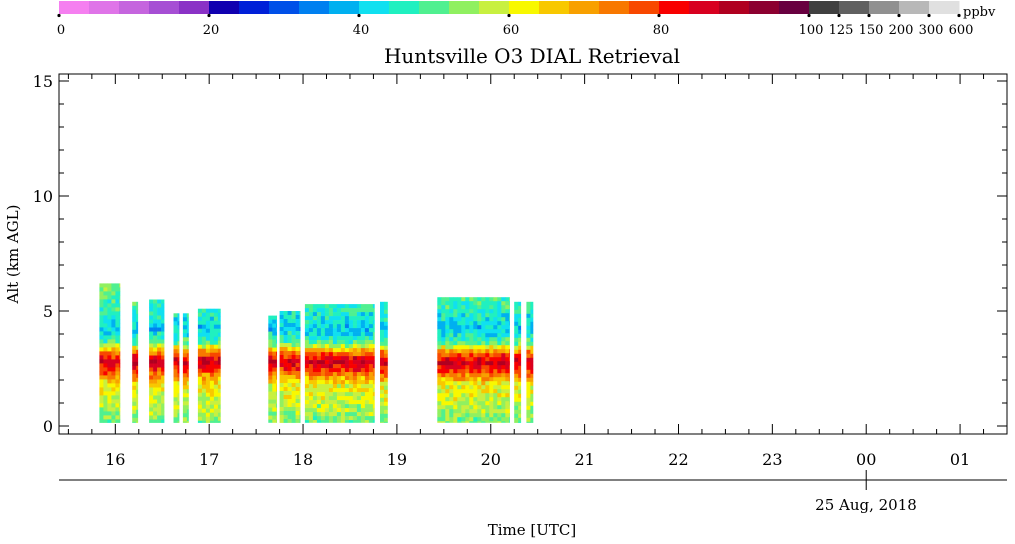 Image resolution: width=1015 pixels, height=544 pixels. Describe the element at coordinates (211, 30) in the screenshot. I see `colorbar-tick-label: 20` at that location.